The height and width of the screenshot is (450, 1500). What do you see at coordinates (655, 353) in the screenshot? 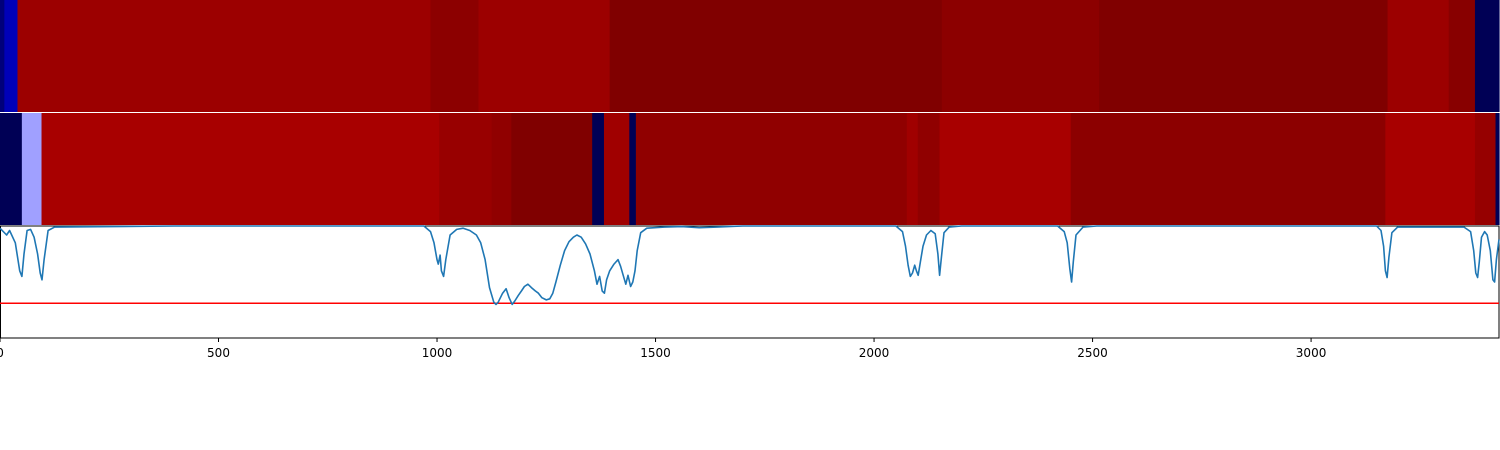
I see `x-tick-label: 1500` at bounding box center [655, 353].